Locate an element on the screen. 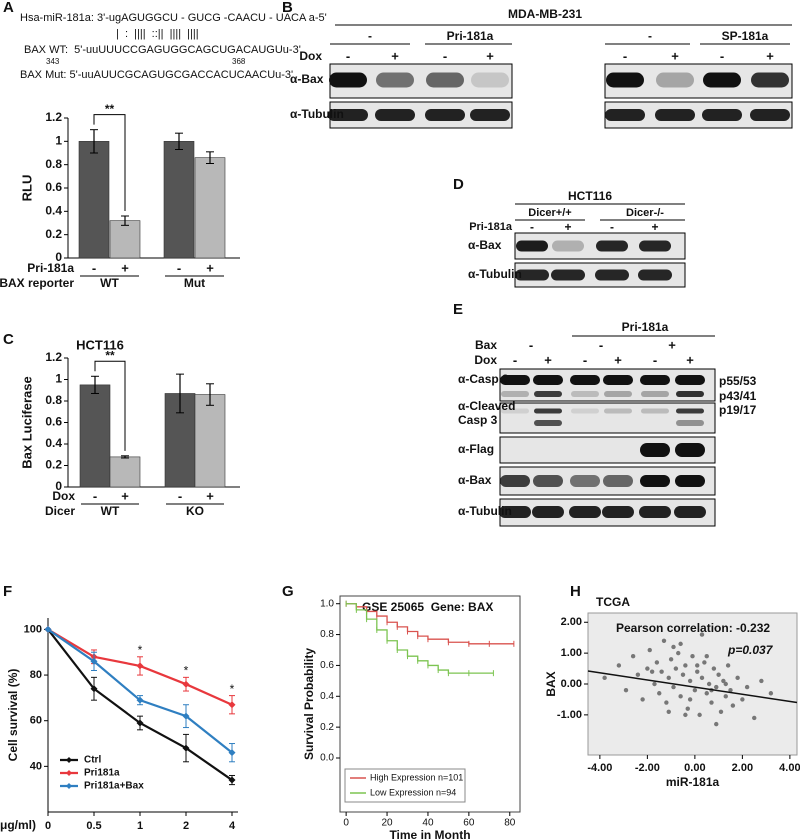 This screenshot has width=800, height=839. group-label: KO is located at coordinates (195, 511).